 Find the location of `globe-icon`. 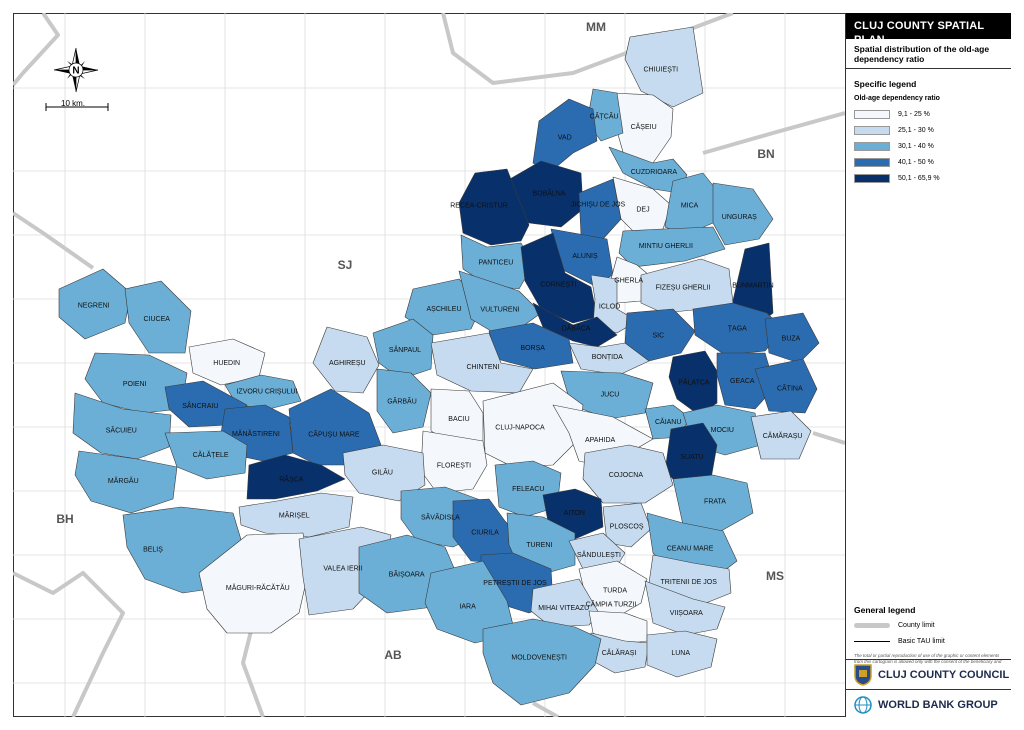

globe-icon is located at coordinates (863, 704).